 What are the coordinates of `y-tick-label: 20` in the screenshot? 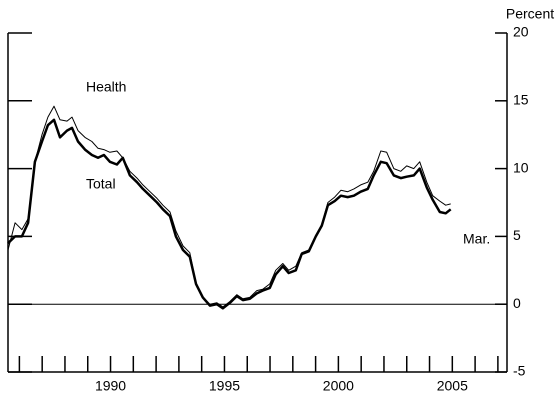 It's located at (521, 32).